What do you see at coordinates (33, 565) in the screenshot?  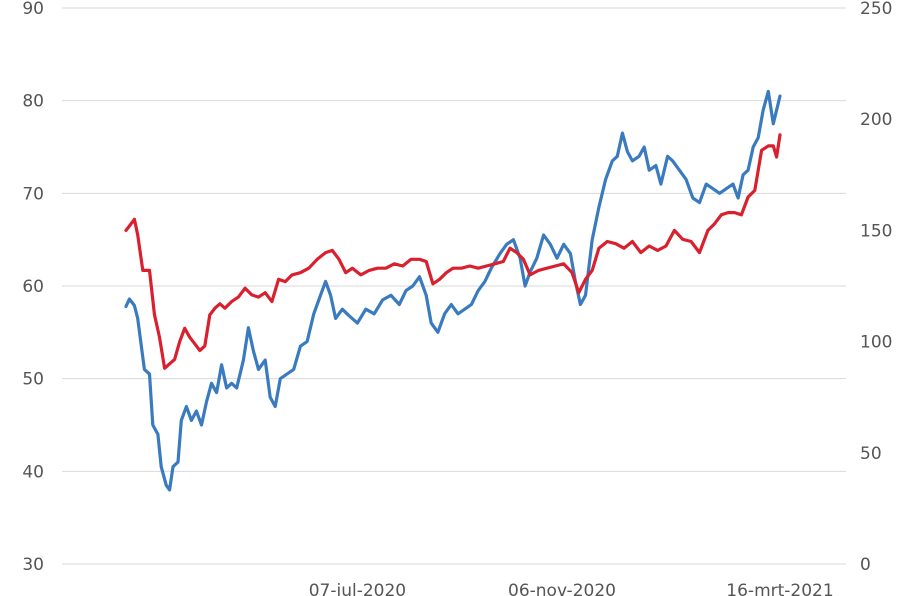 I see `left-axis-tick-label: 30` at bounding box center [33, 565].